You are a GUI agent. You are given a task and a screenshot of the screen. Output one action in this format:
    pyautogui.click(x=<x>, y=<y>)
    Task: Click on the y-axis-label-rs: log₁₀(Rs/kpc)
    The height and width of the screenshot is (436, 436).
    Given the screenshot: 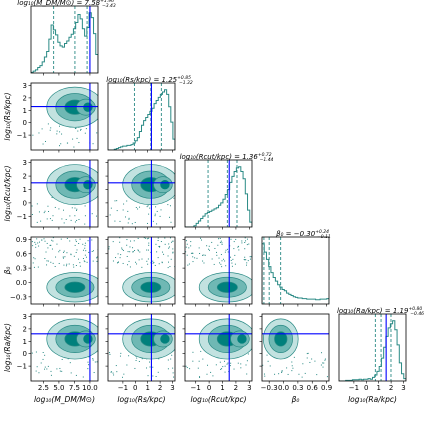 What is the action you would take?
    pyautogui.click(x=7, y=116)
    